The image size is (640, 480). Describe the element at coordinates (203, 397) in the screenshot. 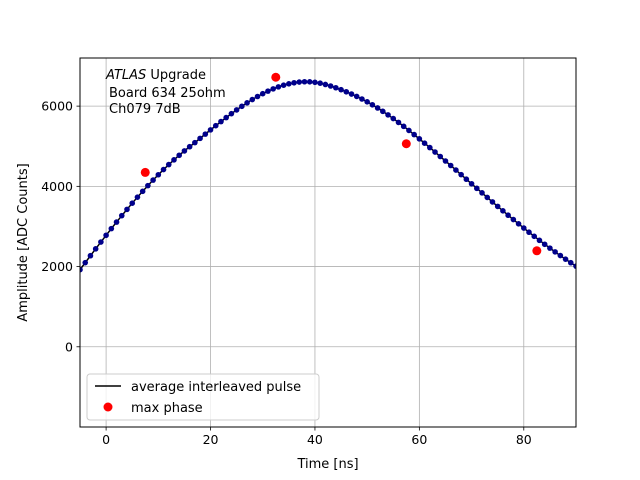

I see `legend: average interleaved pulse max phase` at that location.